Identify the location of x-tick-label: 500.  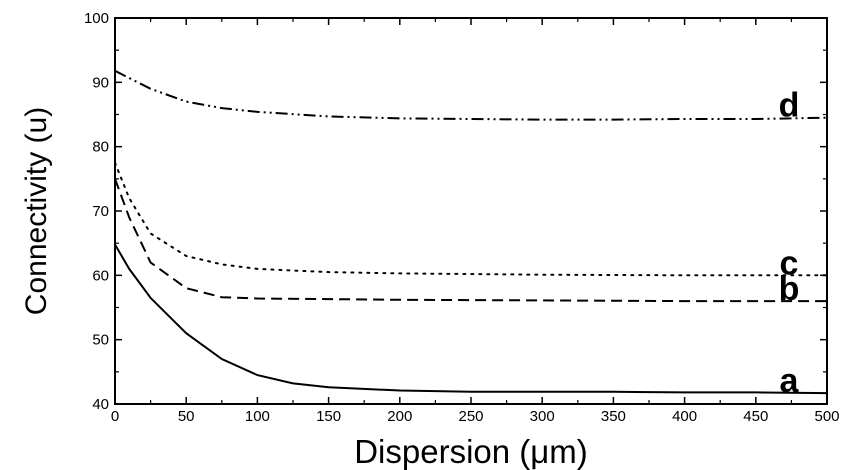
(826, 416).